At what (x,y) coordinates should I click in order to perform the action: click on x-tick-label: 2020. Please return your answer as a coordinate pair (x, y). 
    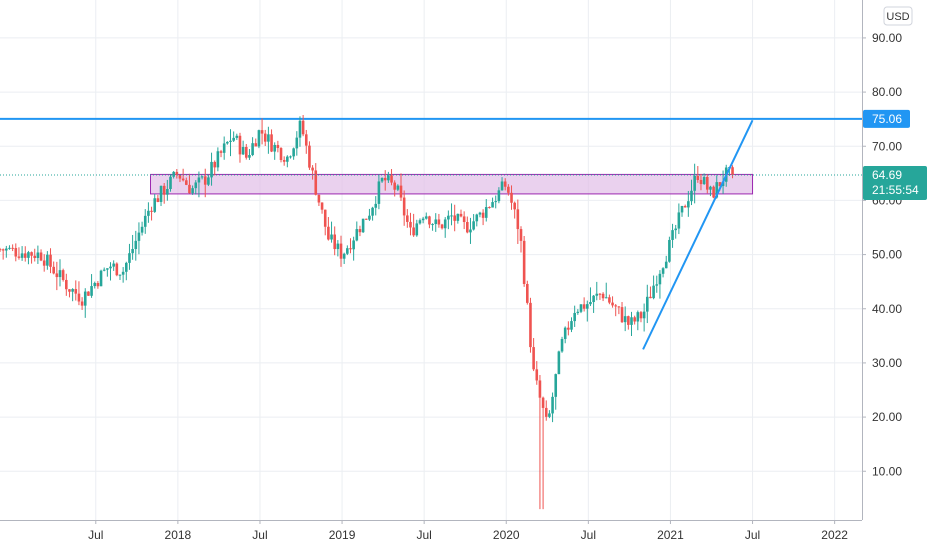
    Looking at the image, I should click on (506, 535).